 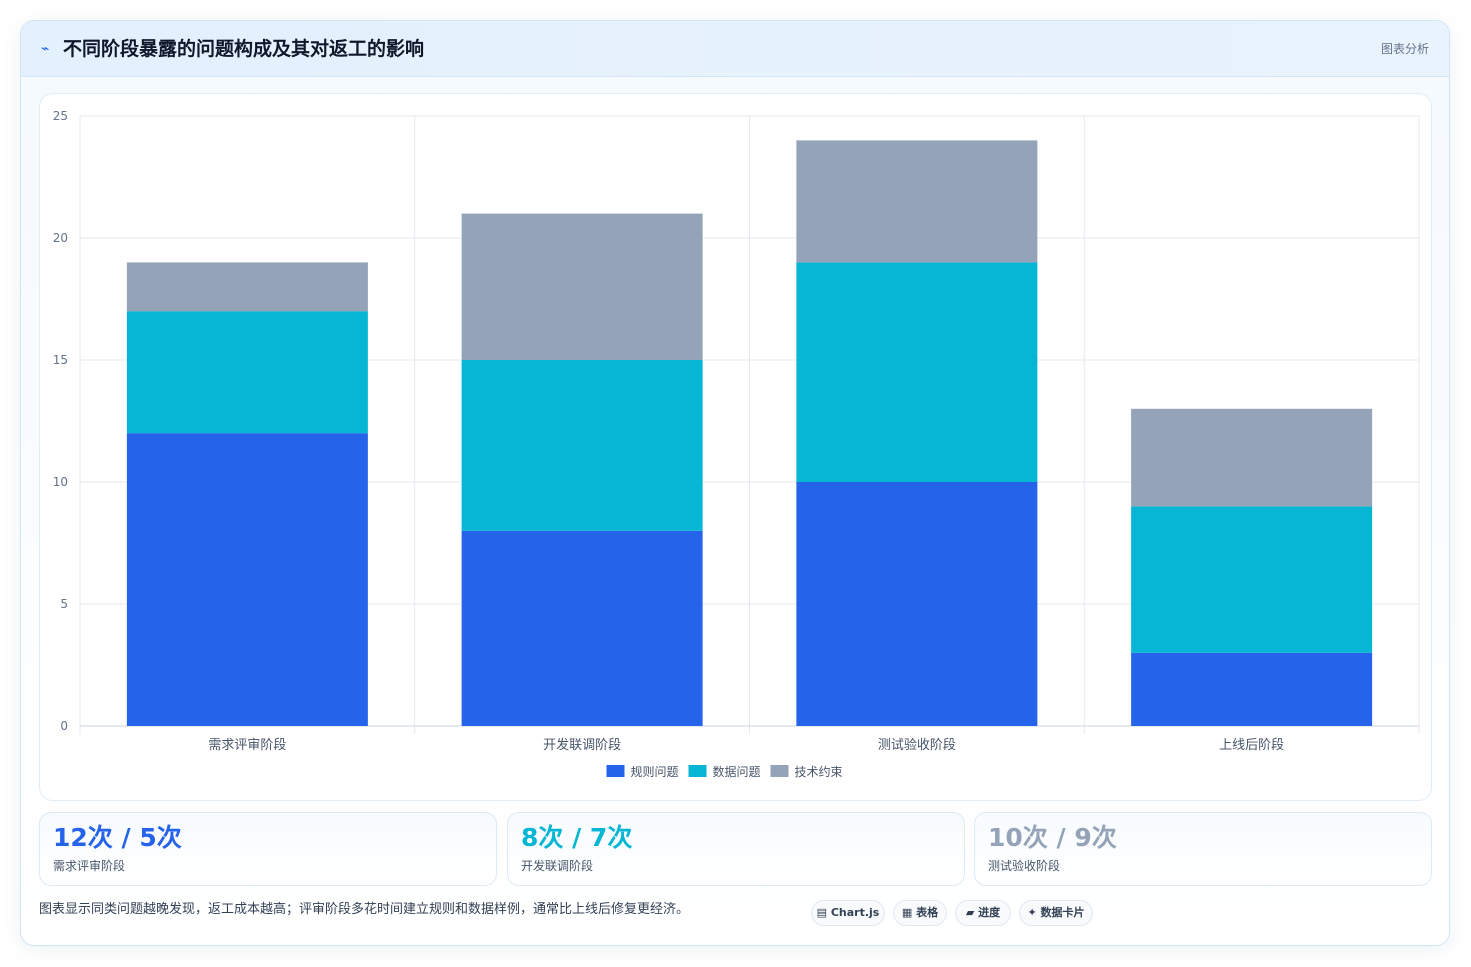 What do you see at coordinates (60, 238) in the screenshot?
I see `y-tick-label: 20` at bounding box center [60, 238].